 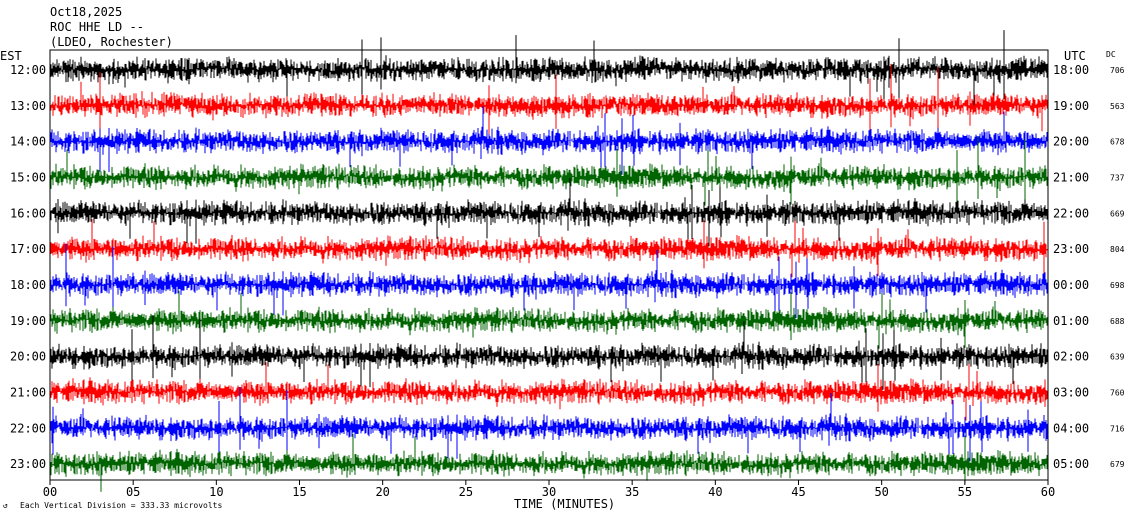 I want to click on utc-hour-label: 20:00, so click(x=1071, y=142).